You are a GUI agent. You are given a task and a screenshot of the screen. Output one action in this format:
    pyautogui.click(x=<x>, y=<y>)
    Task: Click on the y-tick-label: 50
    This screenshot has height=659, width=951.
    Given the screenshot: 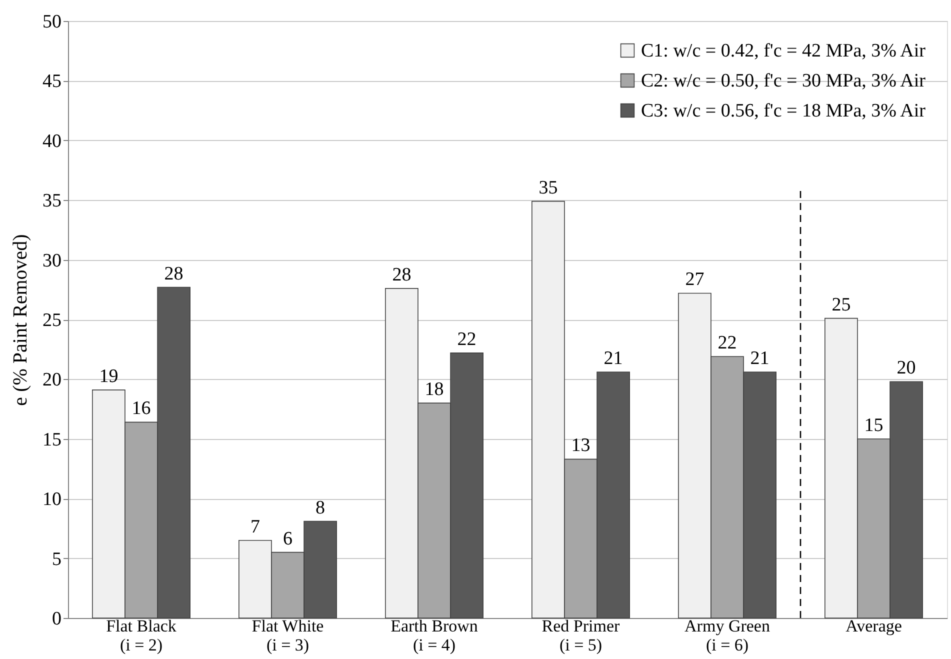 What is the action you would take?
    pyautogui.click(x=52, y=22)
    